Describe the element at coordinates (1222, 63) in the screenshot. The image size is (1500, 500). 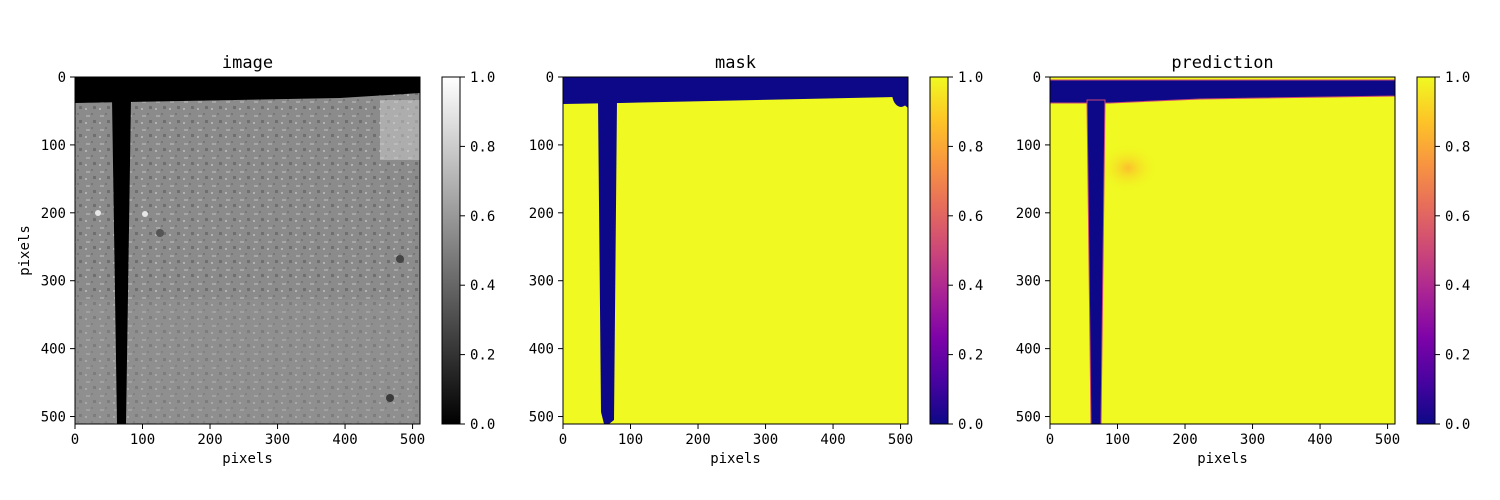
I see `panel-title: prediction` at that location.